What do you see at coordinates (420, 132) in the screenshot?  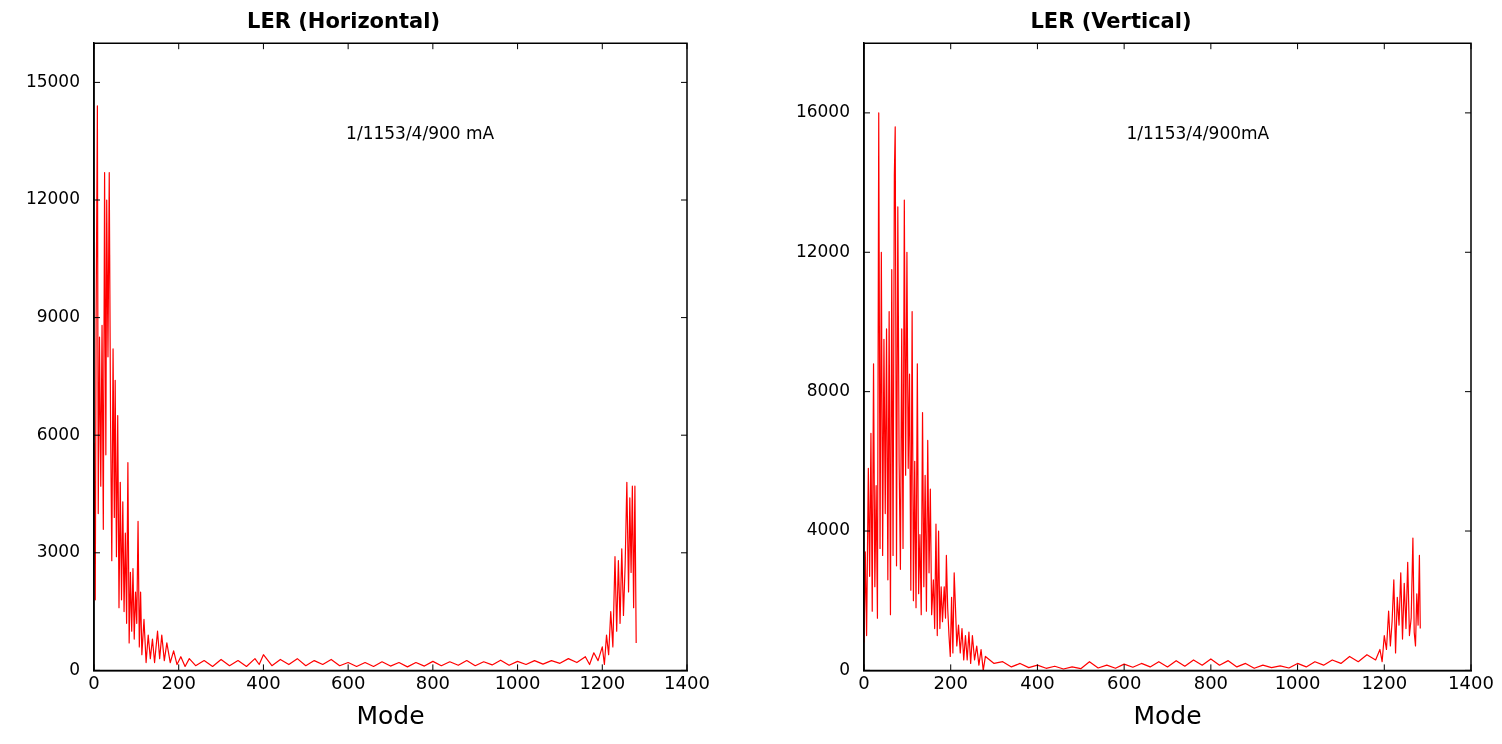 I see `annotation: 1/1153/4/900 mA` at bounding box center [420, 132].